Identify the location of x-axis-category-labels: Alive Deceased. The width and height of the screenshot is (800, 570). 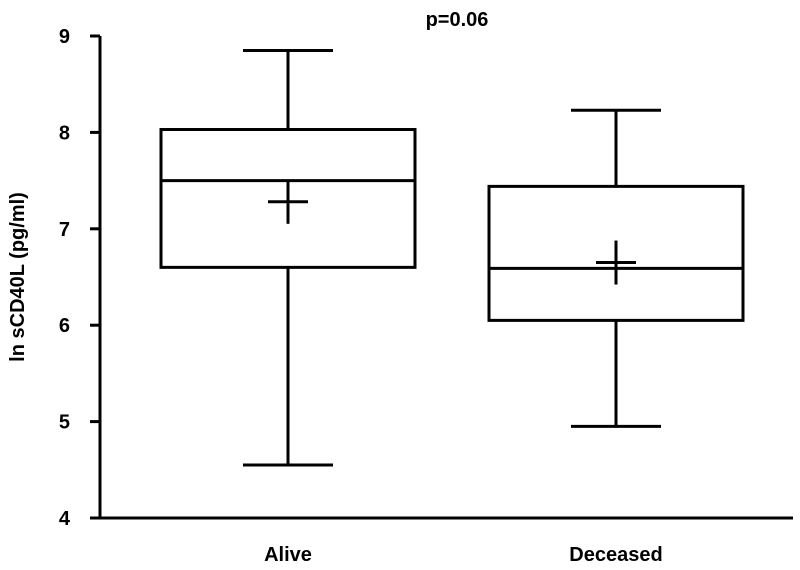
(463, 555).